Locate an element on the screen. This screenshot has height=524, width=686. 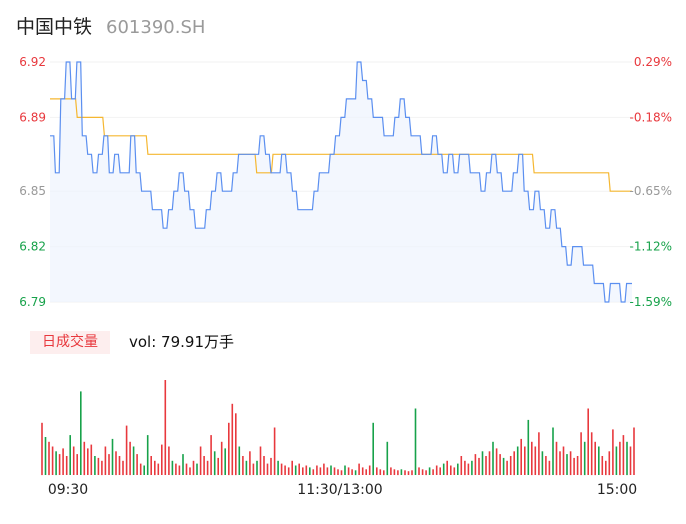
price-tick-label: 6.92 is located at coordinates (32, 62).